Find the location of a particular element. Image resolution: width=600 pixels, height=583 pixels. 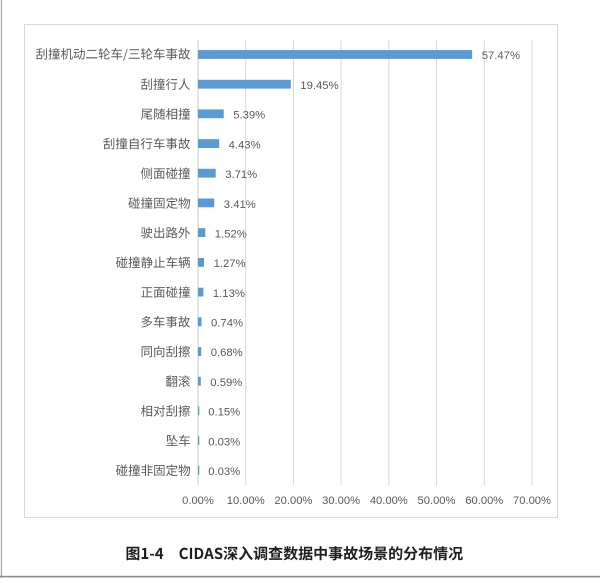

svg-text: 40.00% is located at coordinates (389, 501).